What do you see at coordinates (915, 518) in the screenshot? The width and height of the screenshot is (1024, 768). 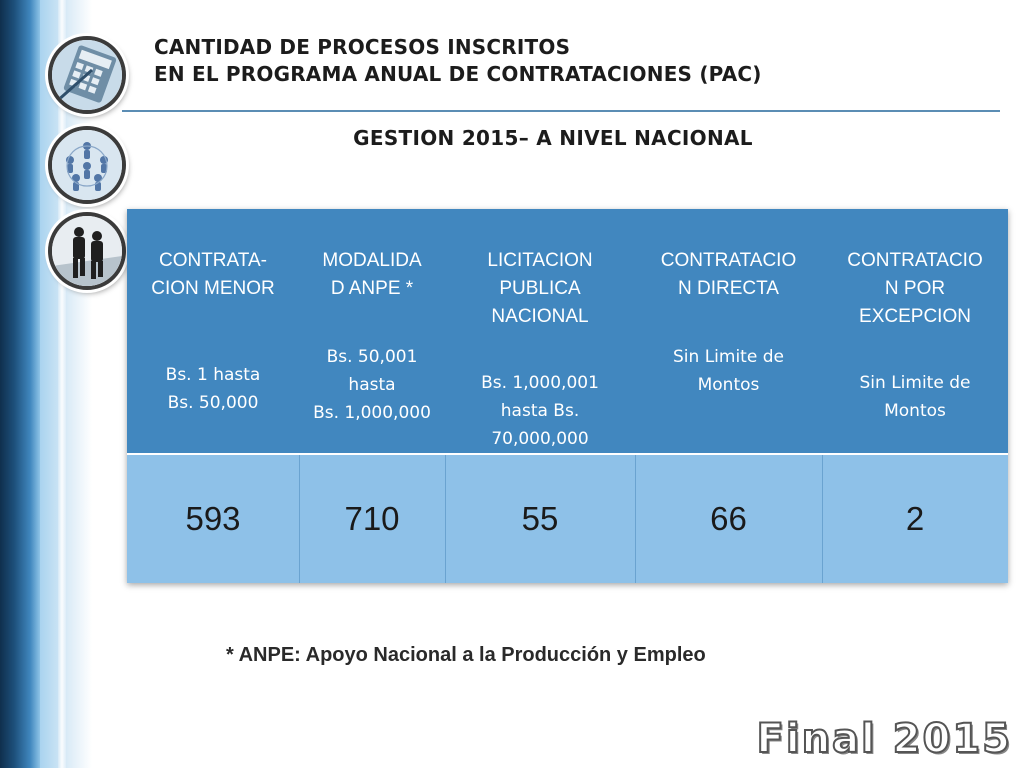 I see `process-count-value: 2` at bounding box center [915, 518].